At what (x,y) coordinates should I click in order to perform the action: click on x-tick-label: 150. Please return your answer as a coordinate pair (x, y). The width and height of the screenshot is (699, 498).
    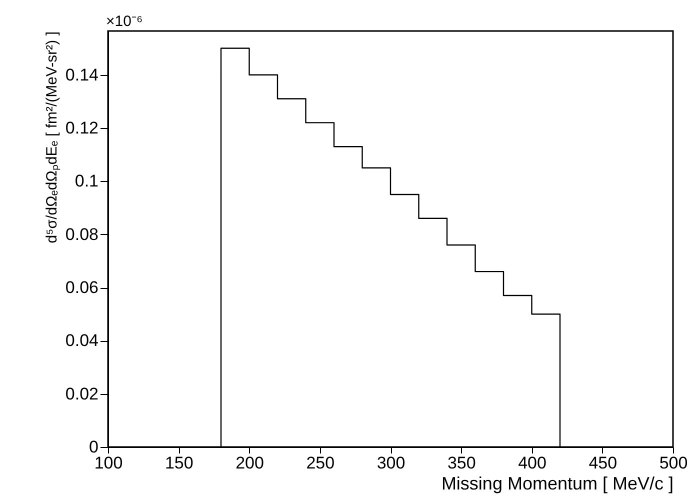
    Looking at the image, I should click on (179, 463).